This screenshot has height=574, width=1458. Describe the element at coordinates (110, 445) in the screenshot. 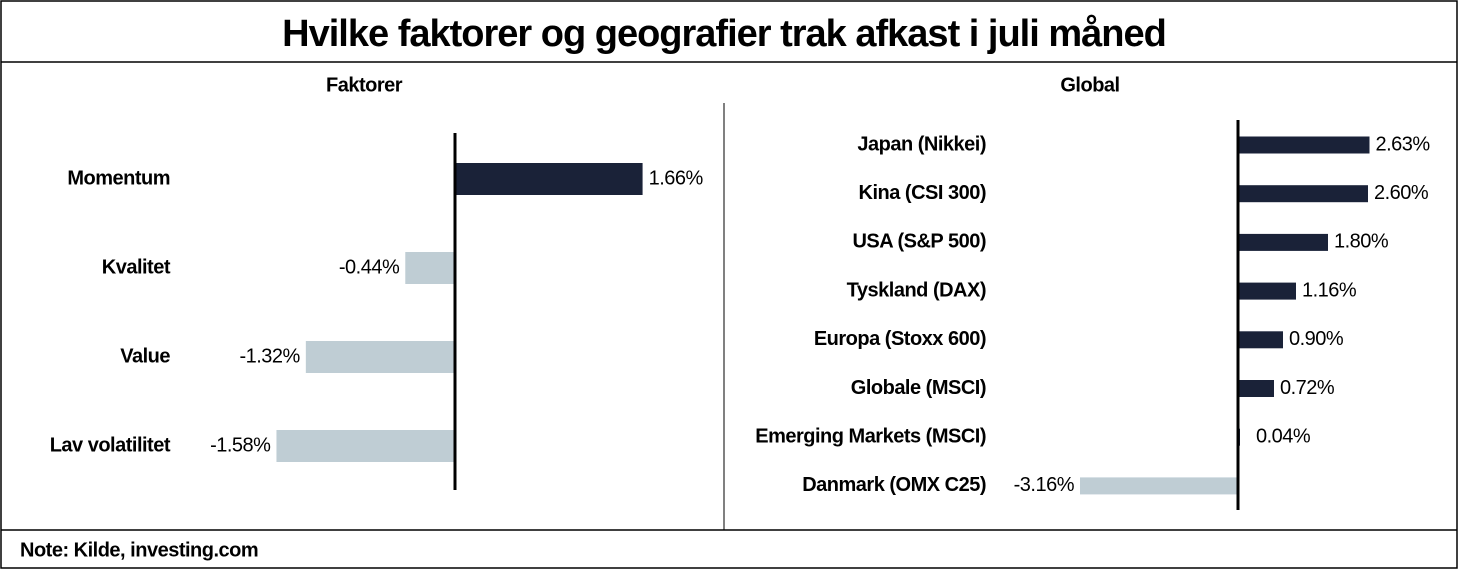

I see `category-label: Lav volatilitet` at that location.